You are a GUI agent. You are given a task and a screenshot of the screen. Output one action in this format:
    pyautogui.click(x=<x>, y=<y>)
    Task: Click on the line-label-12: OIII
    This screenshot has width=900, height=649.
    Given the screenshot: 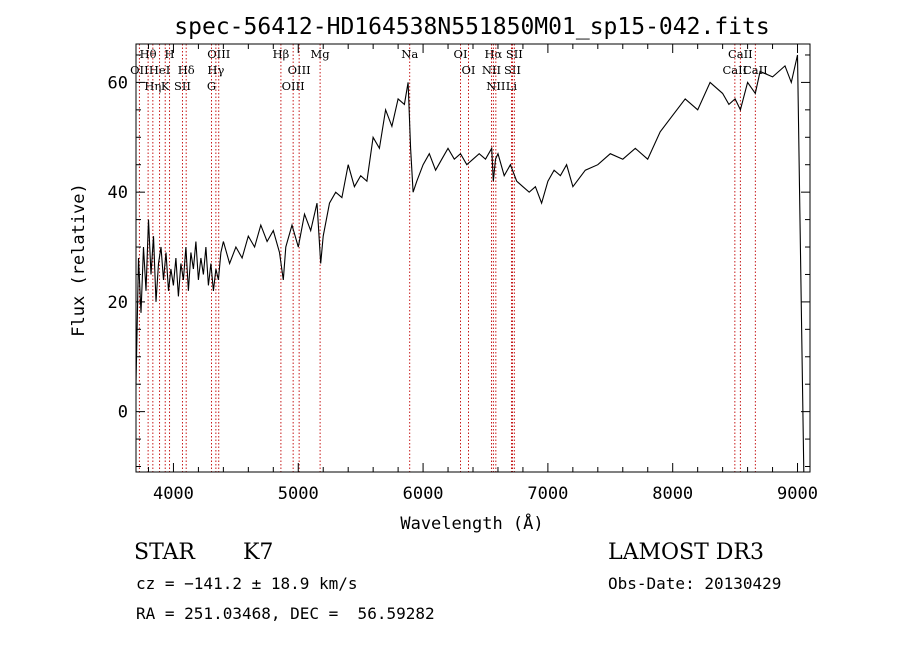 What is the action you would take?
    pyautogui.click(x=299, y=70)
    